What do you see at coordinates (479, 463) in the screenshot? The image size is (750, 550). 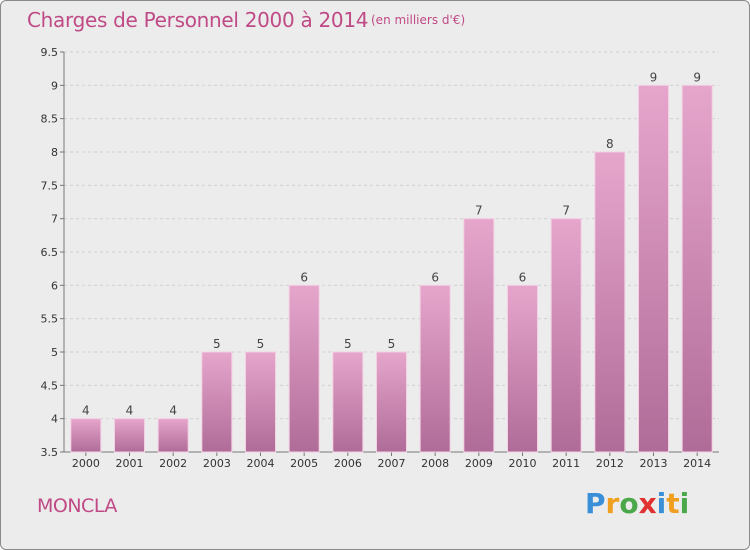 I see `x-tick-label: 2009` at bounding box center [479, 463].